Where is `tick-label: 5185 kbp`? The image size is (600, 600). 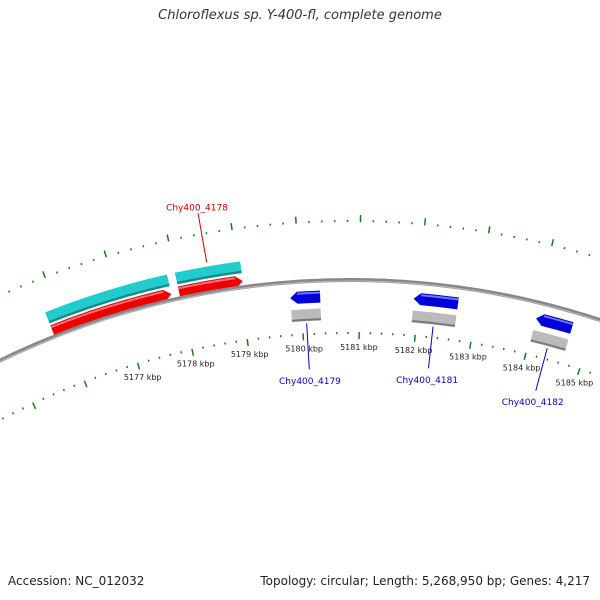
tick-label: 5185 kbp is located at coordinates (575, 382).